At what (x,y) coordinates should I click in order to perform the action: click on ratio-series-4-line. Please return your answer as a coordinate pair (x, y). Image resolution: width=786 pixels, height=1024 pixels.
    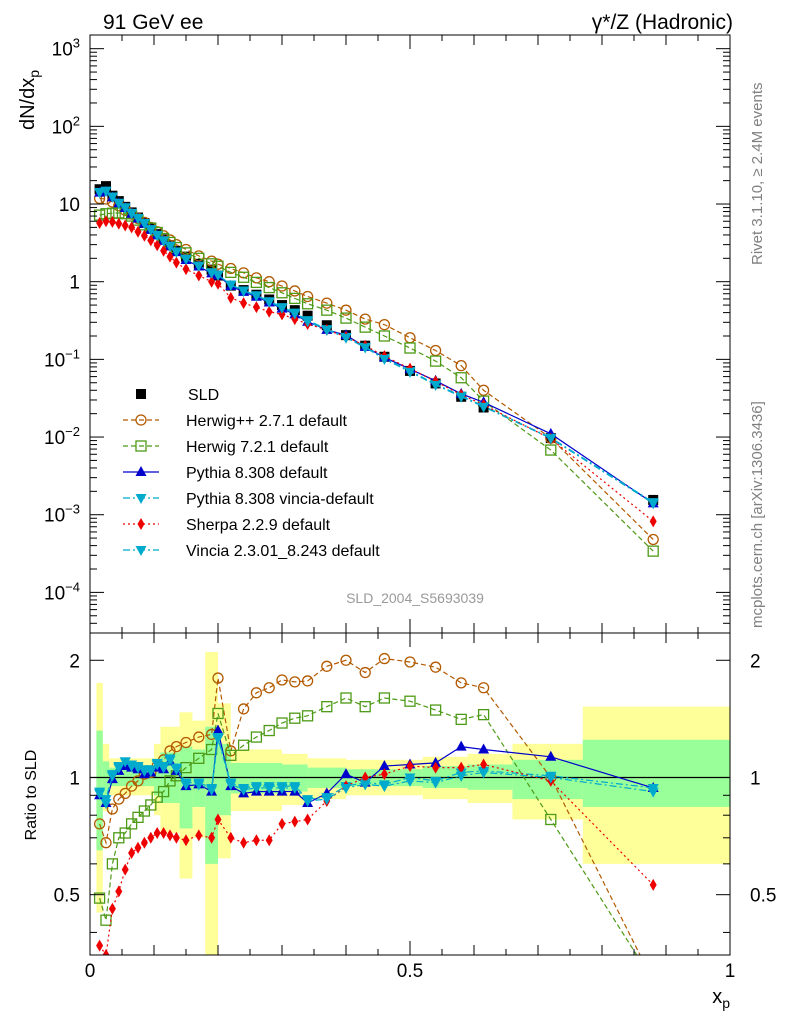
    Looking at the image, I should click on (376, 859).